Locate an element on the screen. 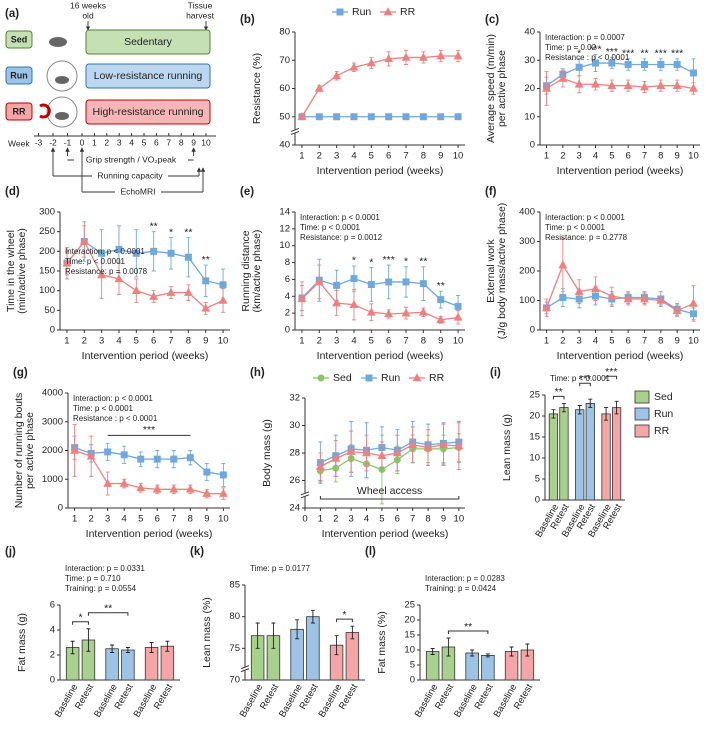 The image size is (709, 732). x-tick-label: 7 is located at coordinates (405, 341).